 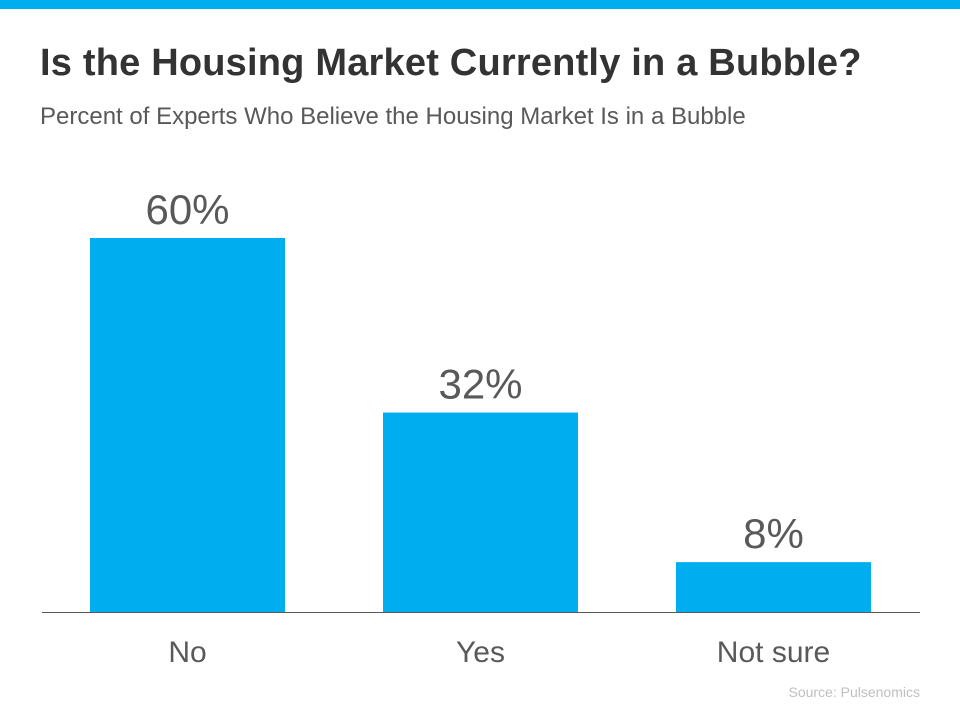 What do you see at coordinates (187, 652) in the screenshot?
I see `category-label: No` at bounding box center [187, 652].